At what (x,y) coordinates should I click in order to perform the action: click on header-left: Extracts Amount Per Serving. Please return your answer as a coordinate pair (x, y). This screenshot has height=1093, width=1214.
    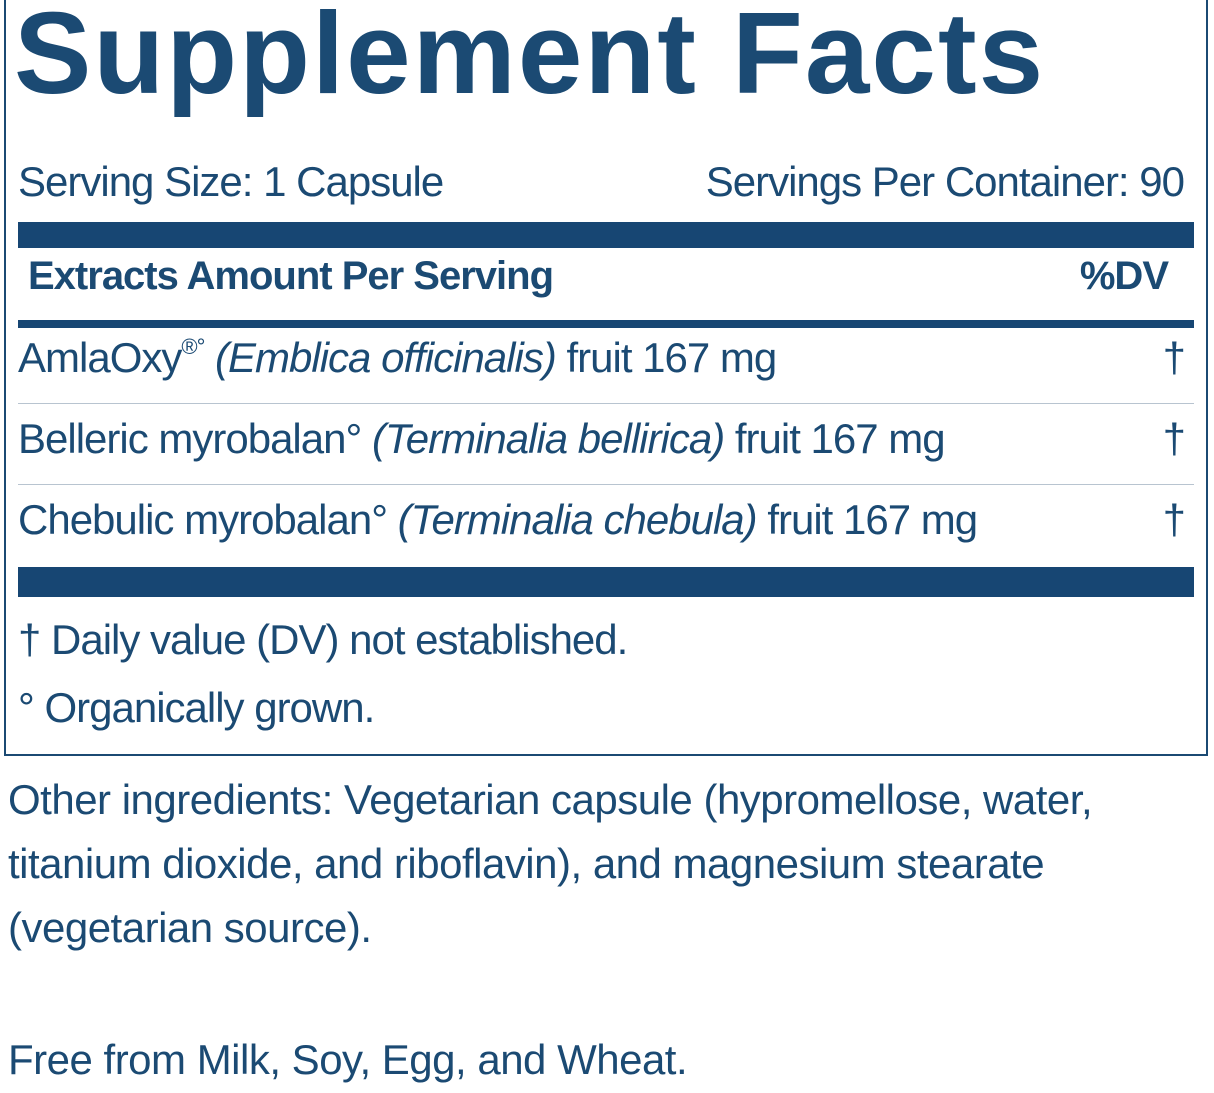
    Looking at the image, I should click on (291, 276).